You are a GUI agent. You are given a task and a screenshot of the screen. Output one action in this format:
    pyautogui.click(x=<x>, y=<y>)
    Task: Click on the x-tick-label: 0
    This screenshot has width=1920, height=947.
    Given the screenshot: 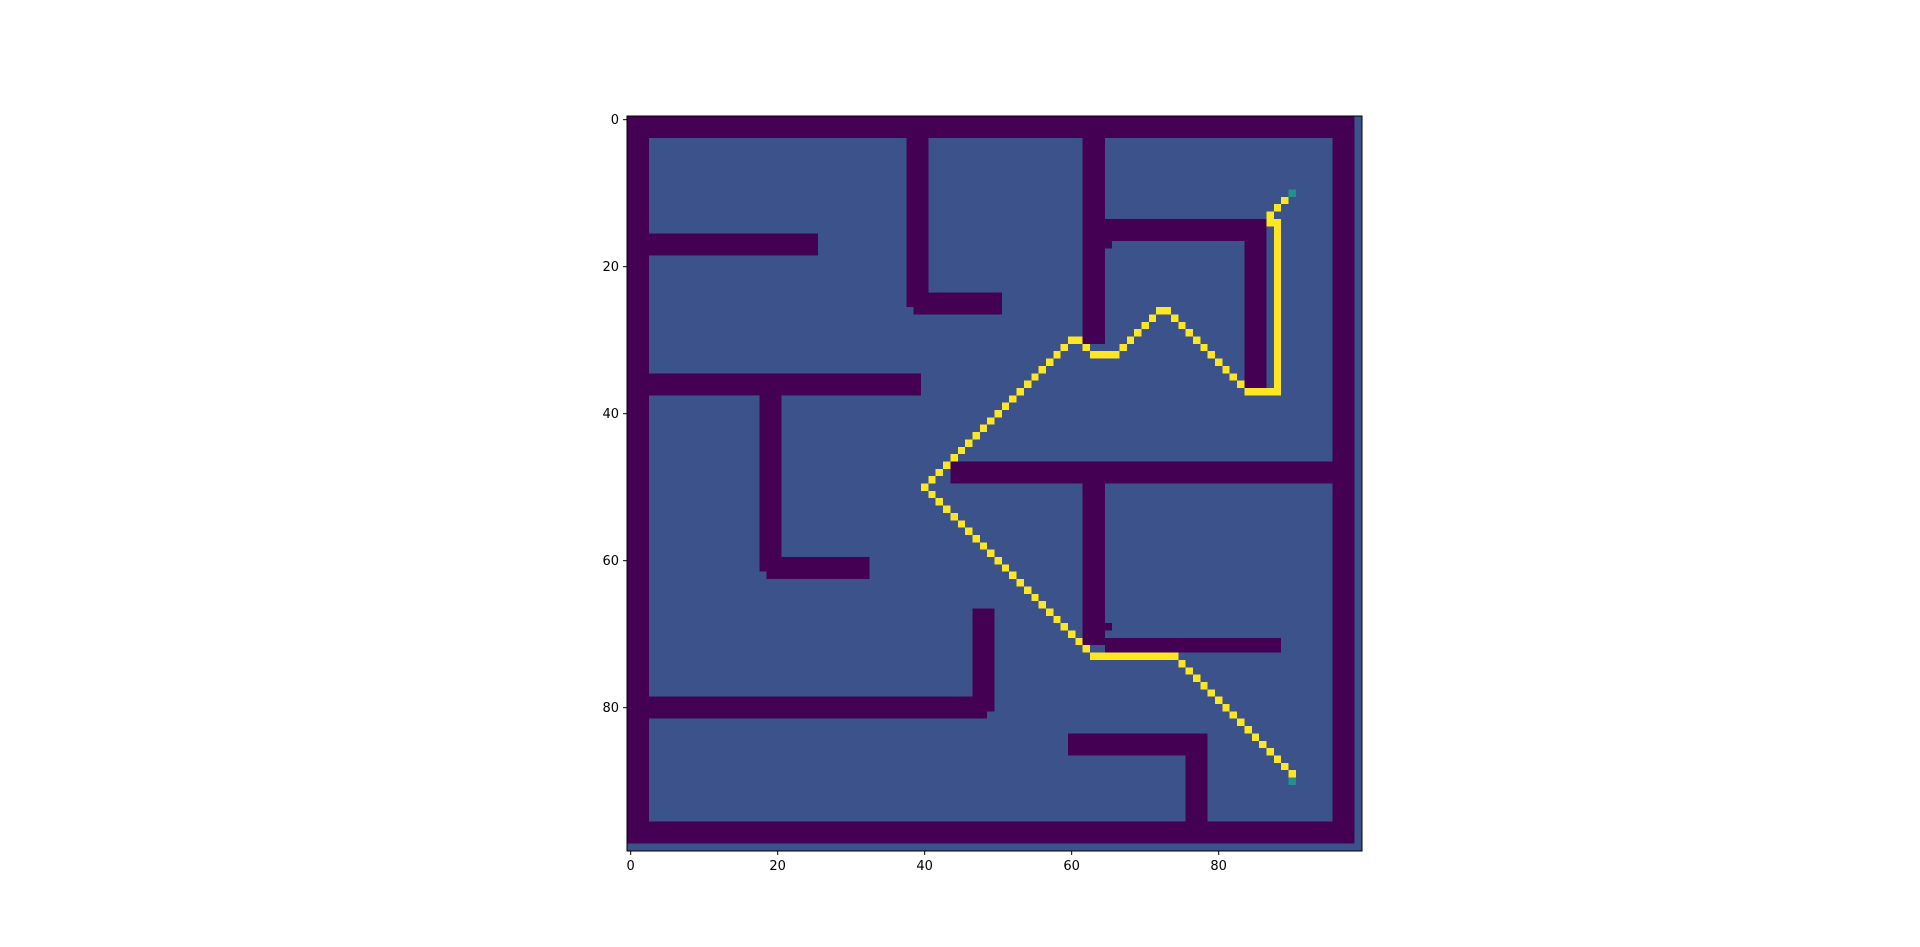 What is the action you would take?
    pyautogui.click(x=631, y=866)
    